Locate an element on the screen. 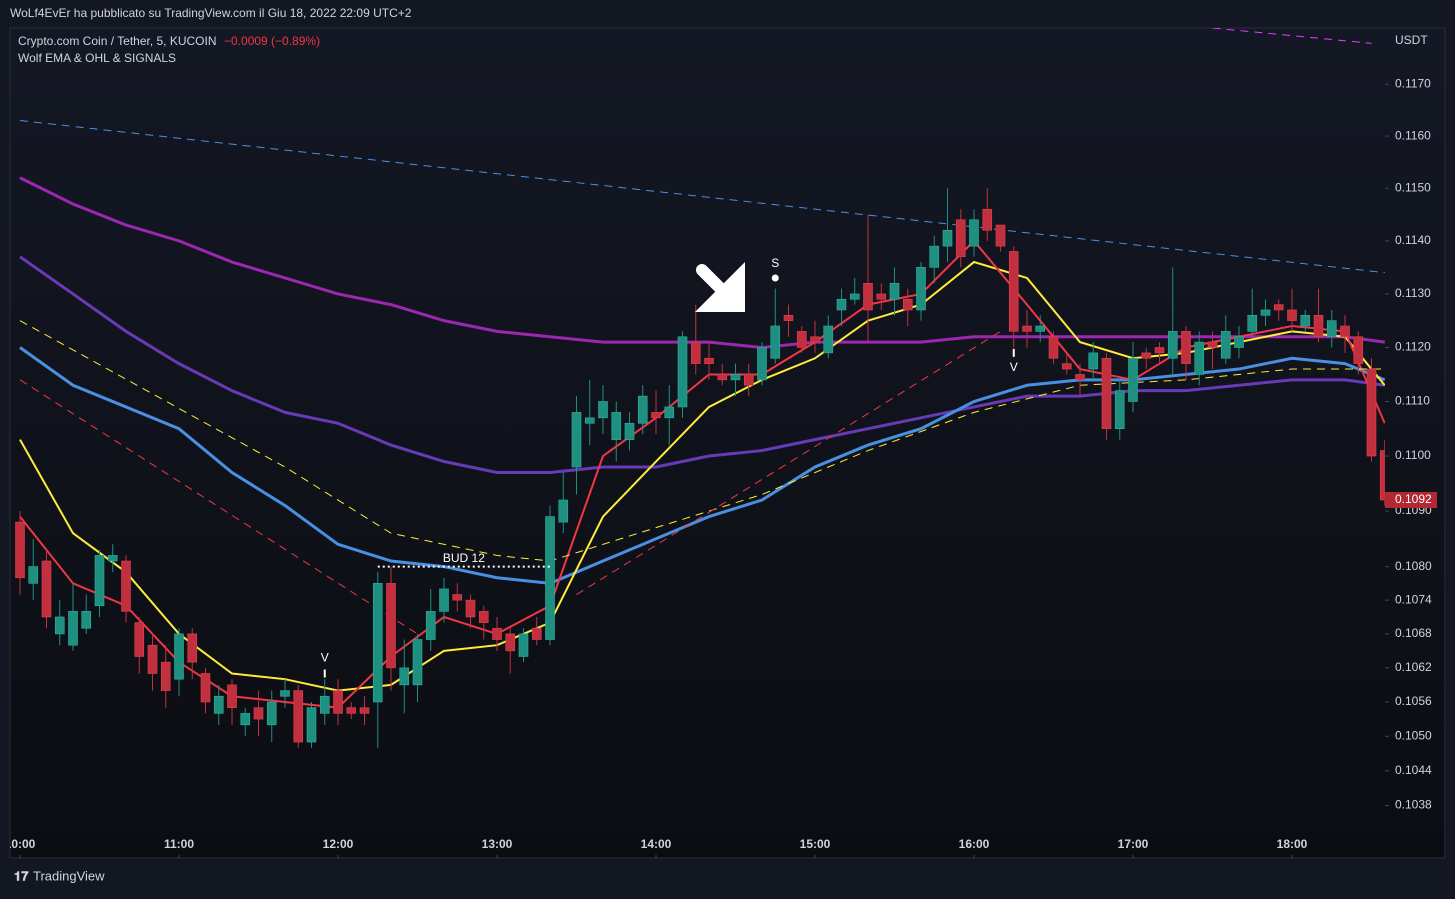 The width and height of the screenshot is (1455, 899). y-tick-label: 0.1038 is located at coordinates (1413, 805).